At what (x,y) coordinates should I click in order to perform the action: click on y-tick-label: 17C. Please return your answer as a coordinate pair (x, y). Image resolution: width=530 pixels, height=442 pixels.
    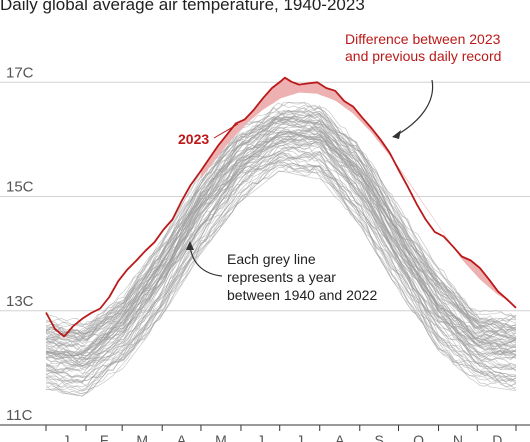
    Looking at the image, I should click on (20, 72).